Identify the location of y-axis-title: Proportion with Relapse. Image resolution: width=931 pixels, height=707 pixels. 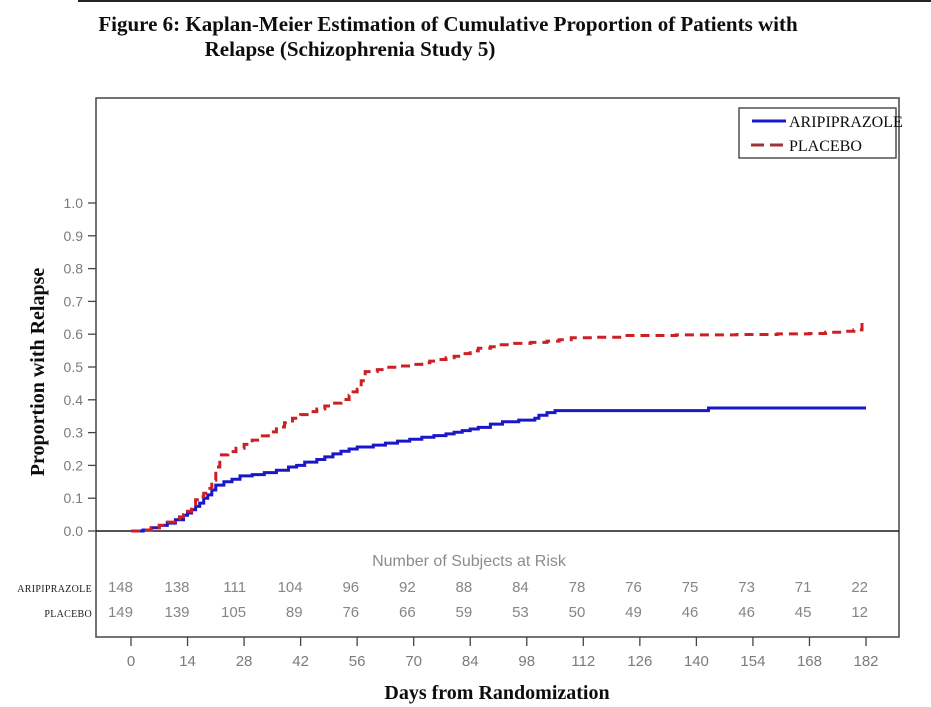
(38, 372).